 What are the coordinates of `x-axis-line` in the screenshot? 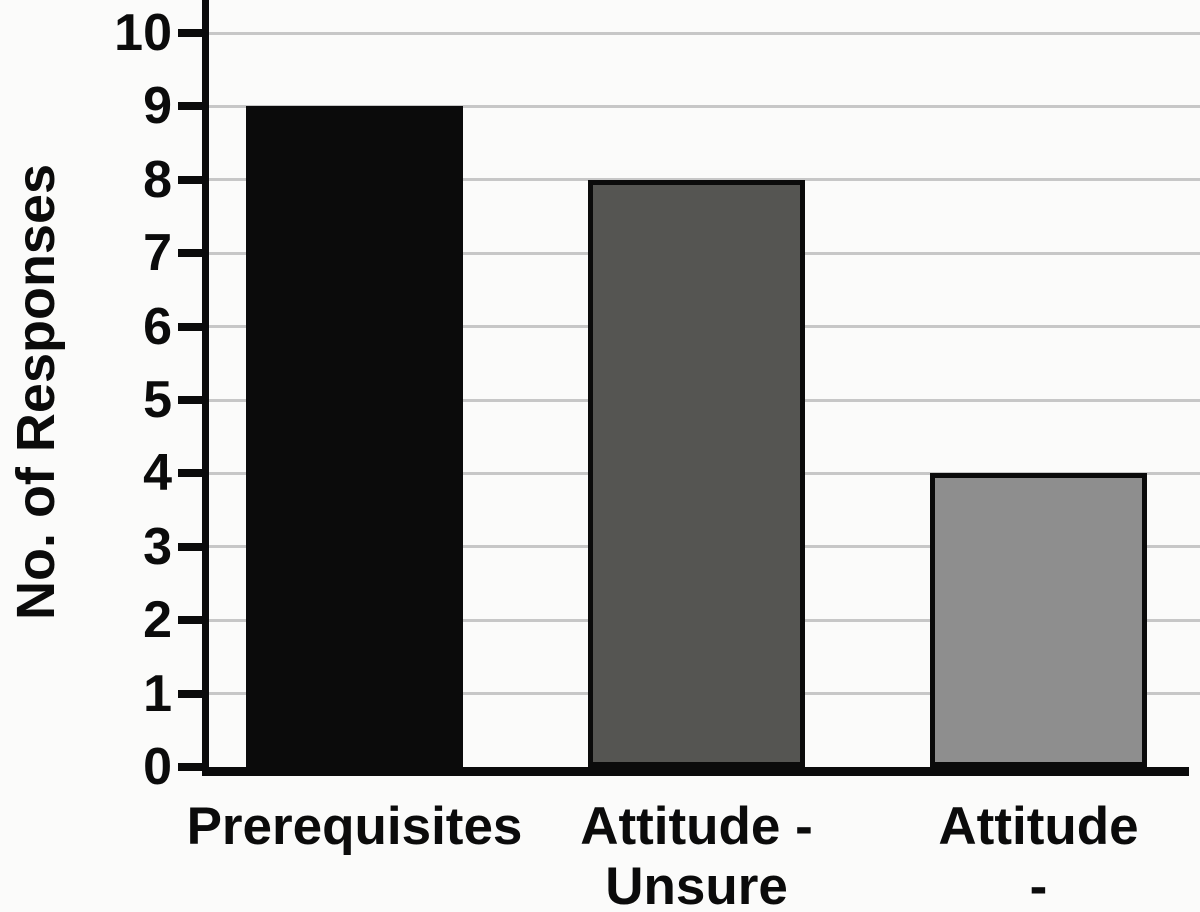 It's located at (695, 771).